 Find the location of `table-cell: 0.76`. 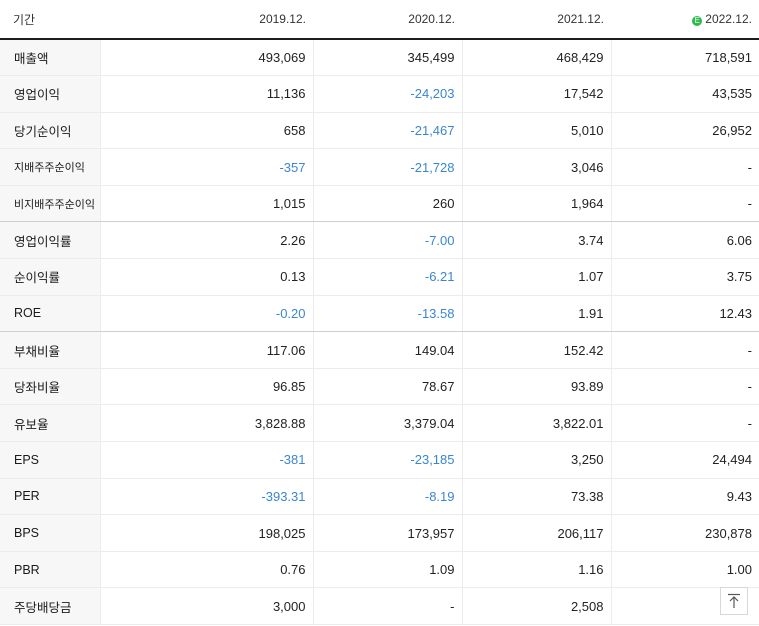

table-cell: 0.76 is located at coordinates (206, 570).